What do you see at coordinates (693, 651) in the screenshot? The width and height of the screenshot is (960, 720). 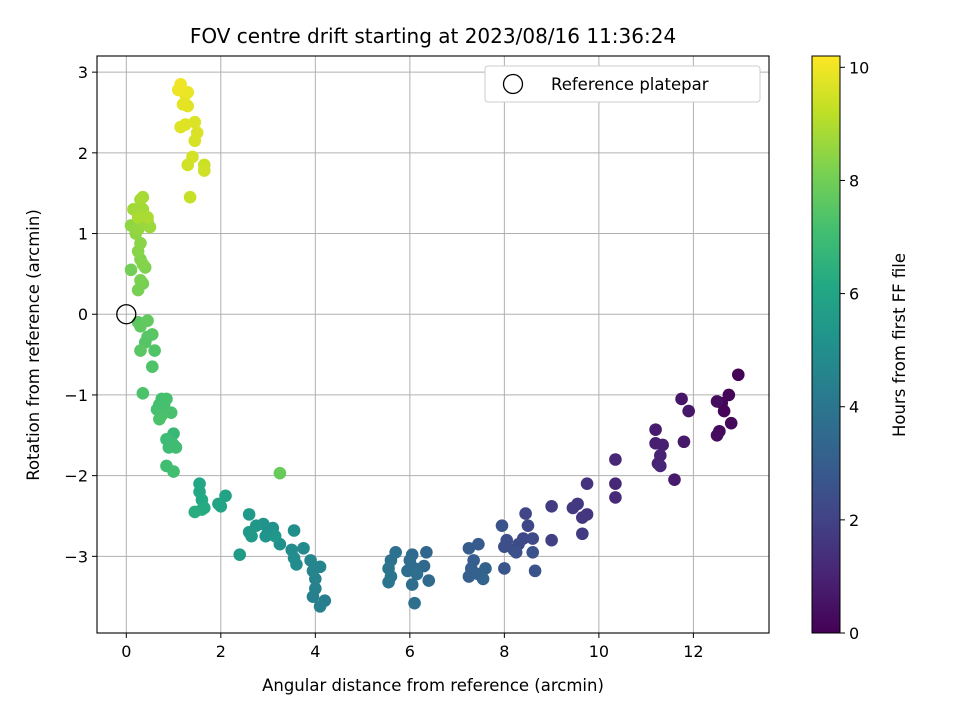 I see `x-tick-label: 12` at bounding box center [693, 651].